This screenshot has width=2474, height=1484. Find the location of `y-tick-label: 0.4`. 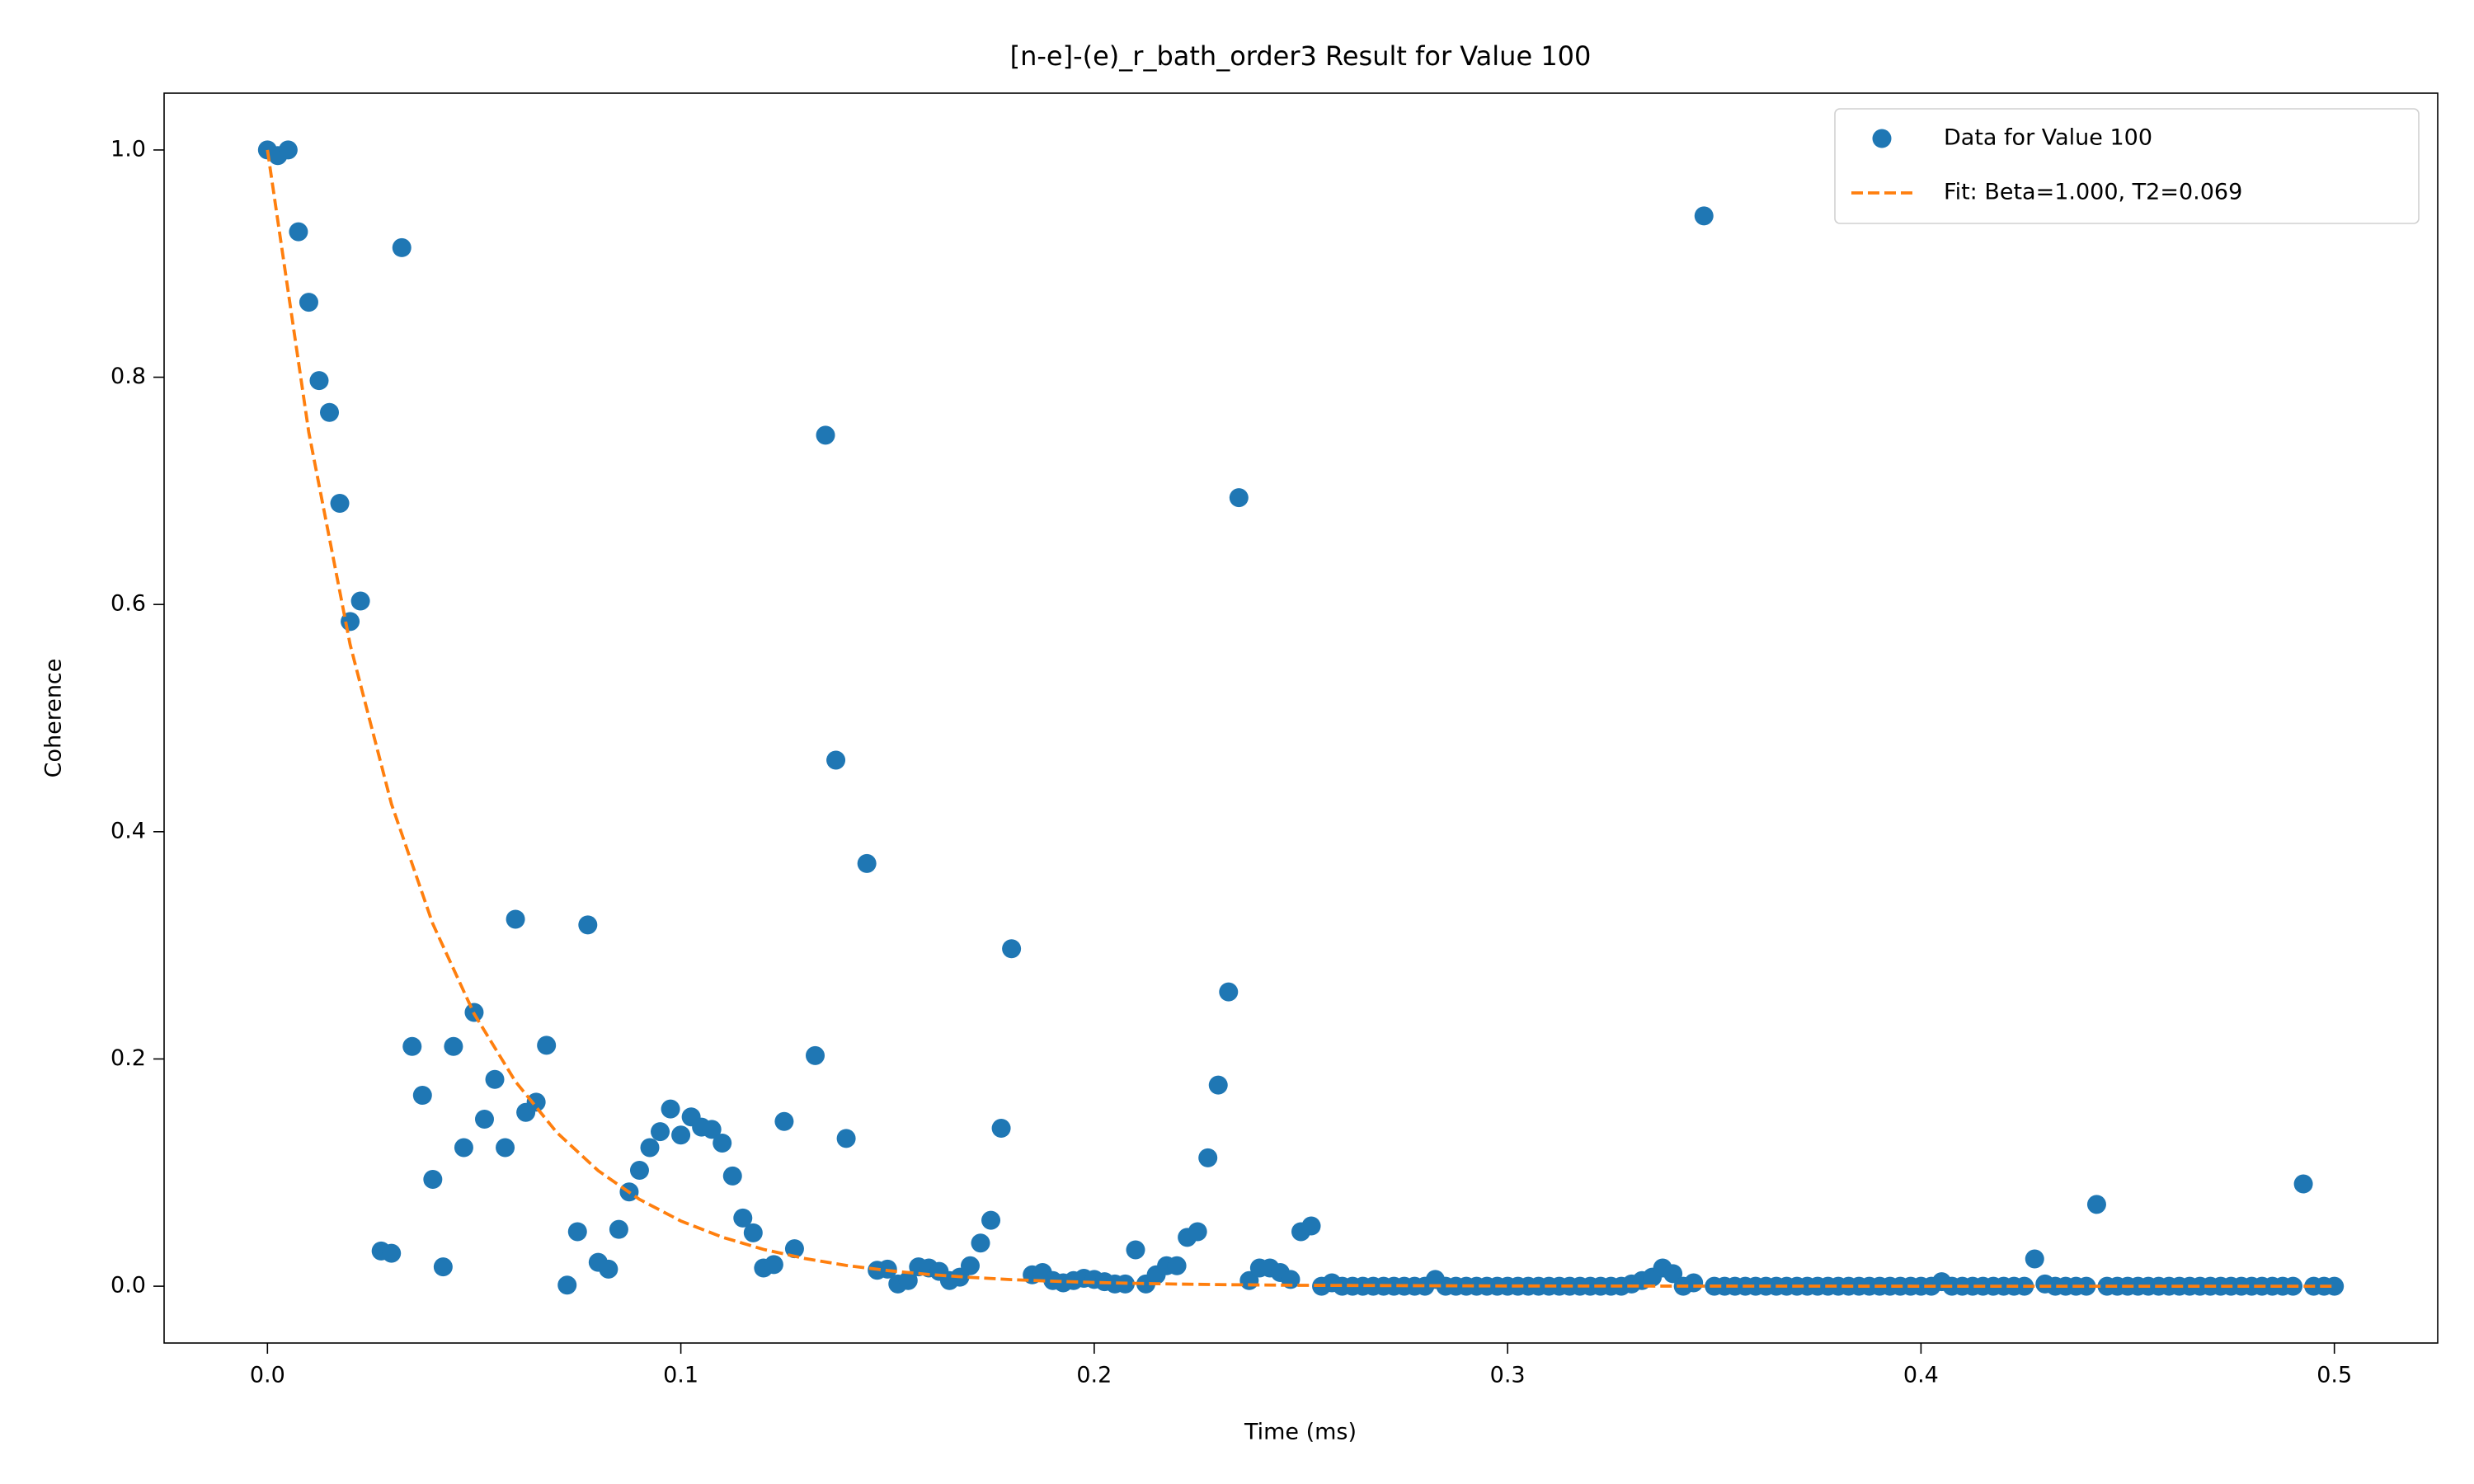

y-tick-label: 0.4 is located at coordinates (128, 830).